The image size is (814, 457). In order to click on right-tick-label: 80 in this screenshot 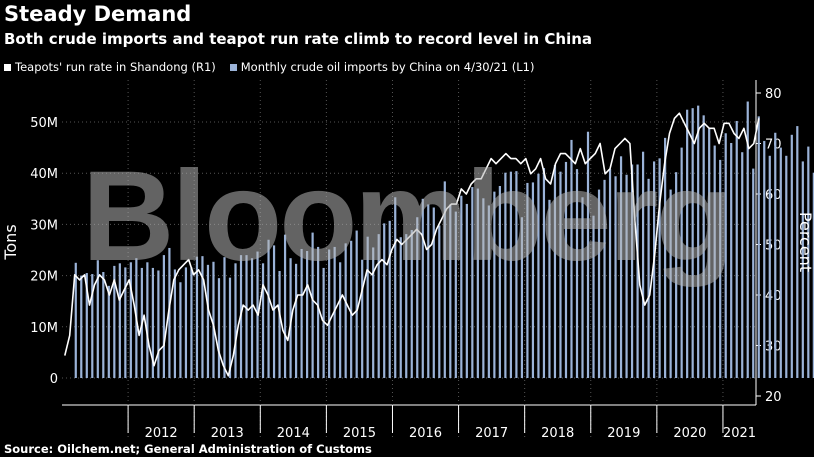, I will do `click(773, 94)`.